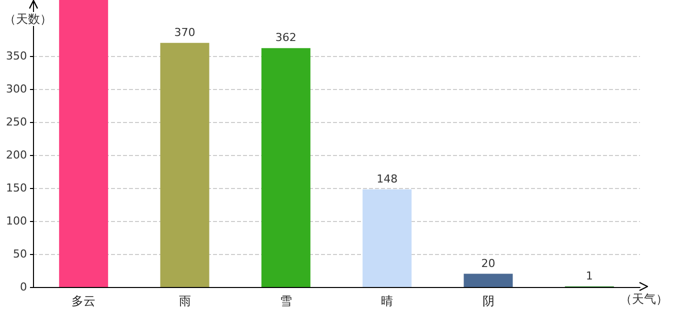 The image size is (680, 320). Describe the element at coordinates (20, 254) in the screenshot. I see `y-tick-label: 50` at that location.